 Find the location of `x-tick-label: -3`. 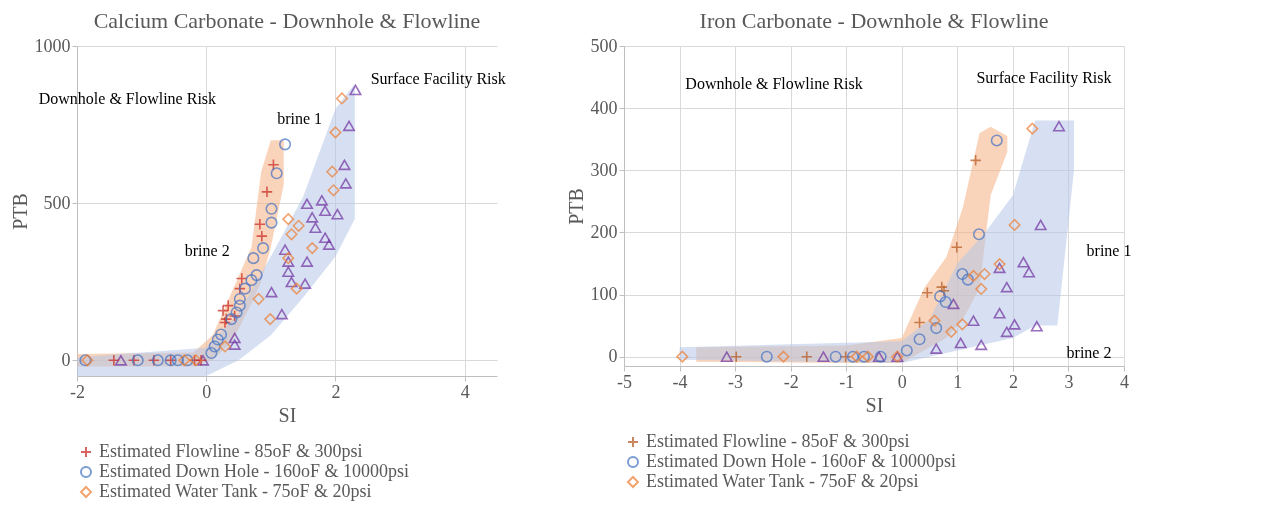

x-tick-label: -3 is located at coordinates (736, 381).